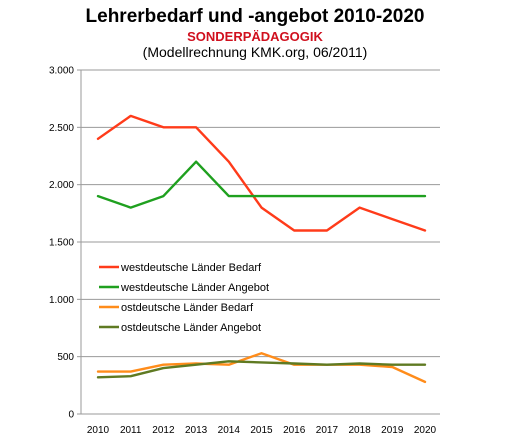  What do you see at coordinates (163, 430) in the screenshot?
I see `x-tick-label: 2012` at bounding box center [163, 430].